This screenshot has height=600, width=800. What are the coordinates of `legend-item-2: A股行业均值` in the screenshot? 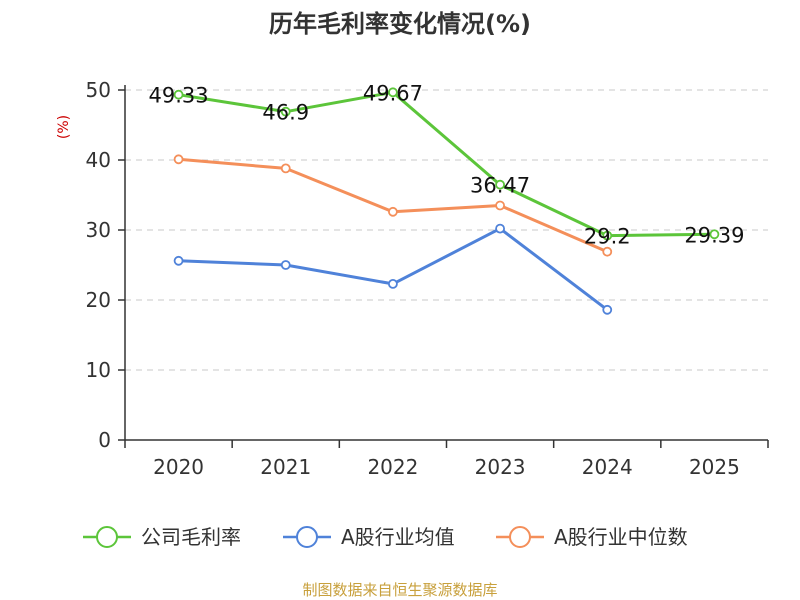 It's located at (369, 537).